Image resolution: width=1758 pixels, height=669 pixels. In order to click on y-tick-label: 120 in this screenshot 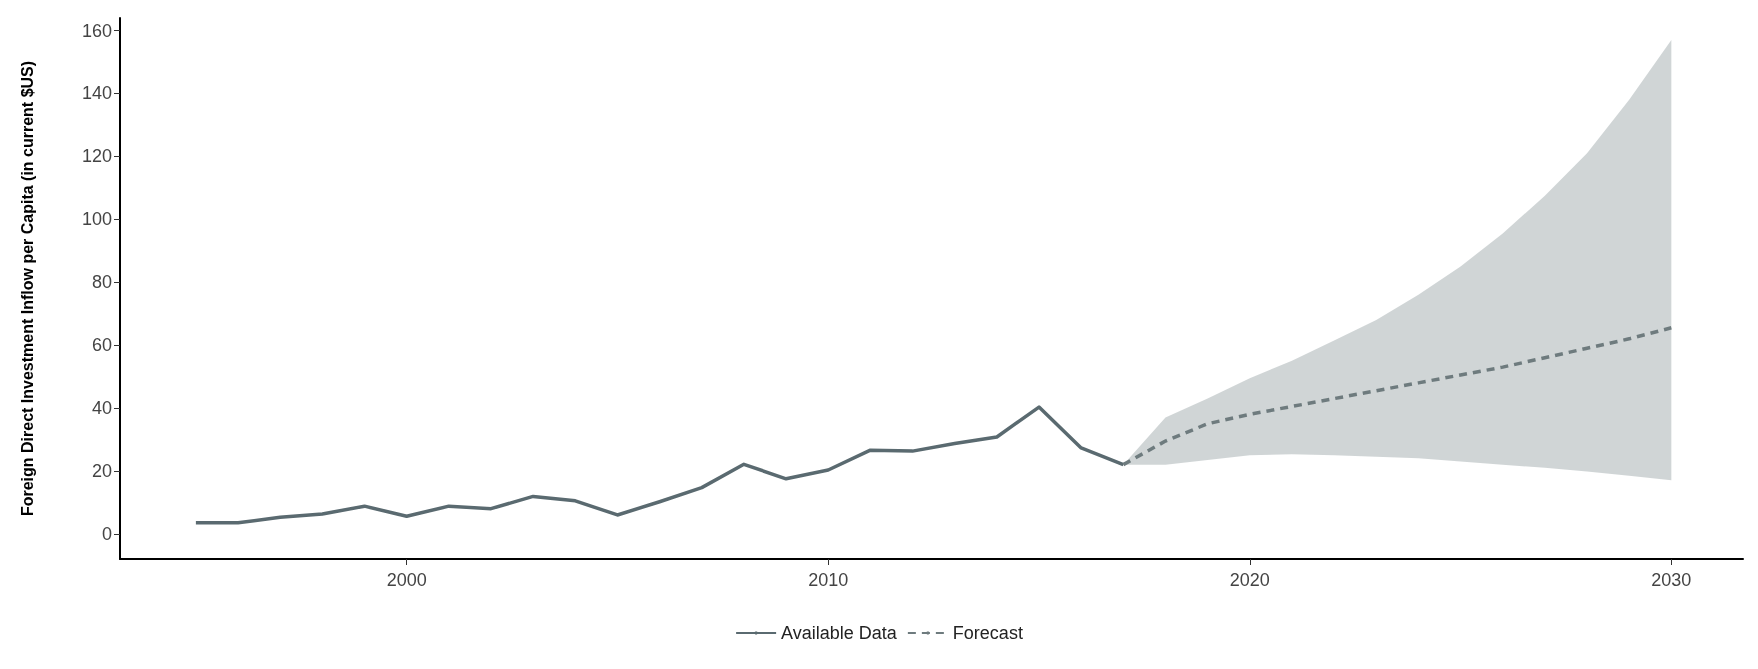, I will do `click(96, 156)`.